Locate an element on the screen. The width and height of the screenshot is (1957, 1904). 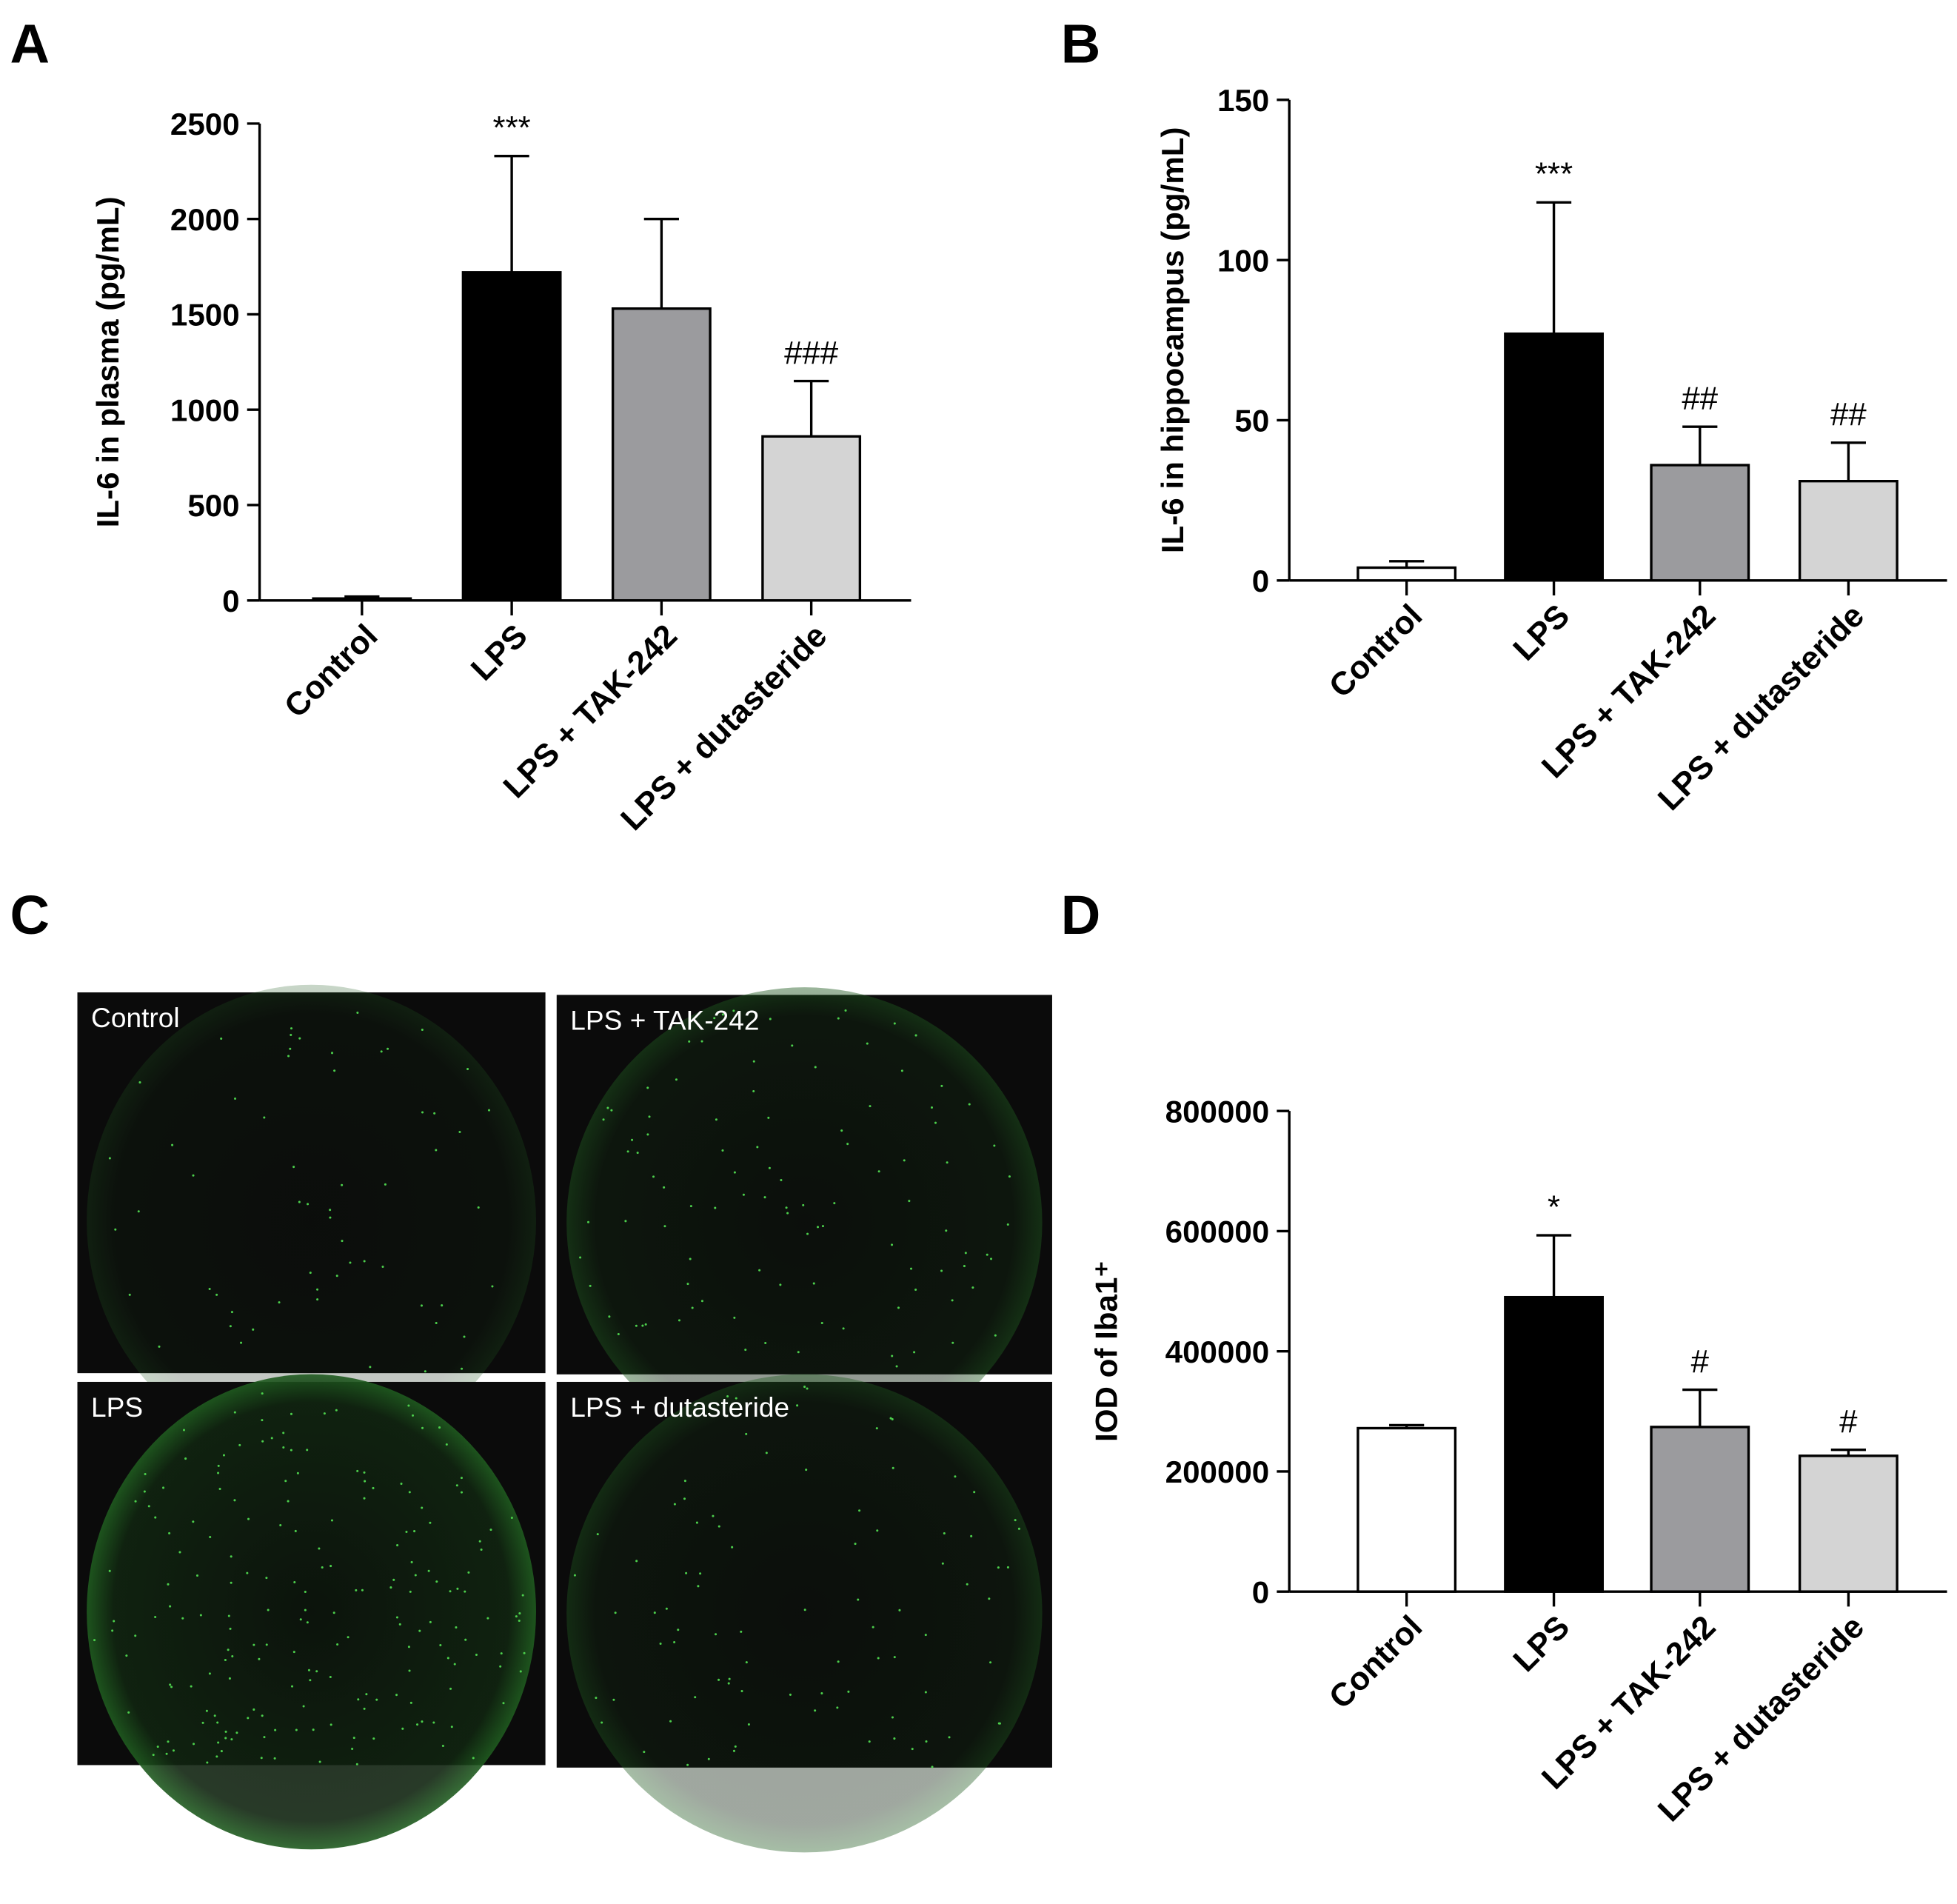
y-axis-label: IL-6 in plasma (pg/mL) is located at coordinates (107, 362).